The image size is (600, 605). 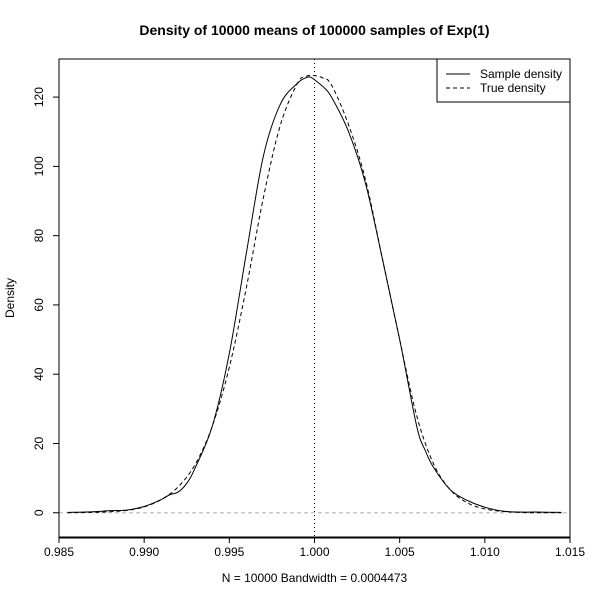 I want to click on y-tick-label: 100, so click(x=39, y=166).